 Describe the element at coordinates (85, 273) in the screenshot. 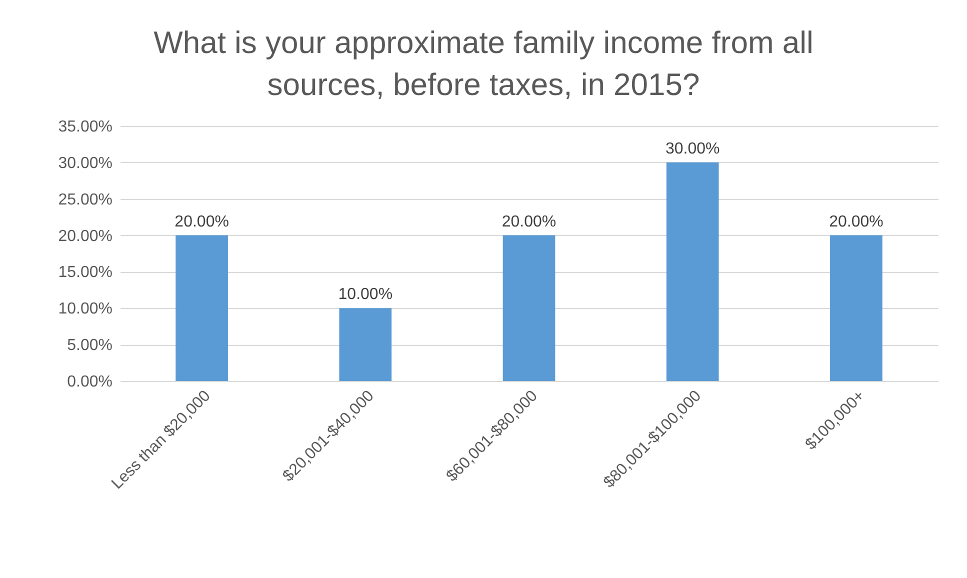

I see `y-tick-label: 15.00%` at that location.